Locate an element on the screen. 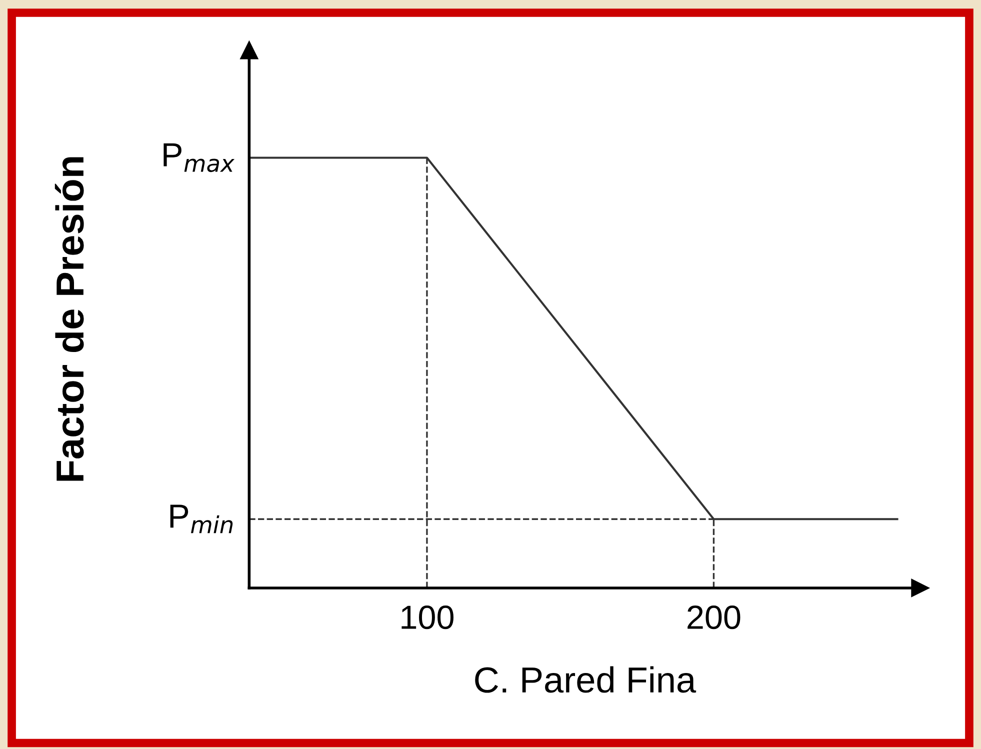  x-tick-label: 200 is located at coordinates (714, 618).